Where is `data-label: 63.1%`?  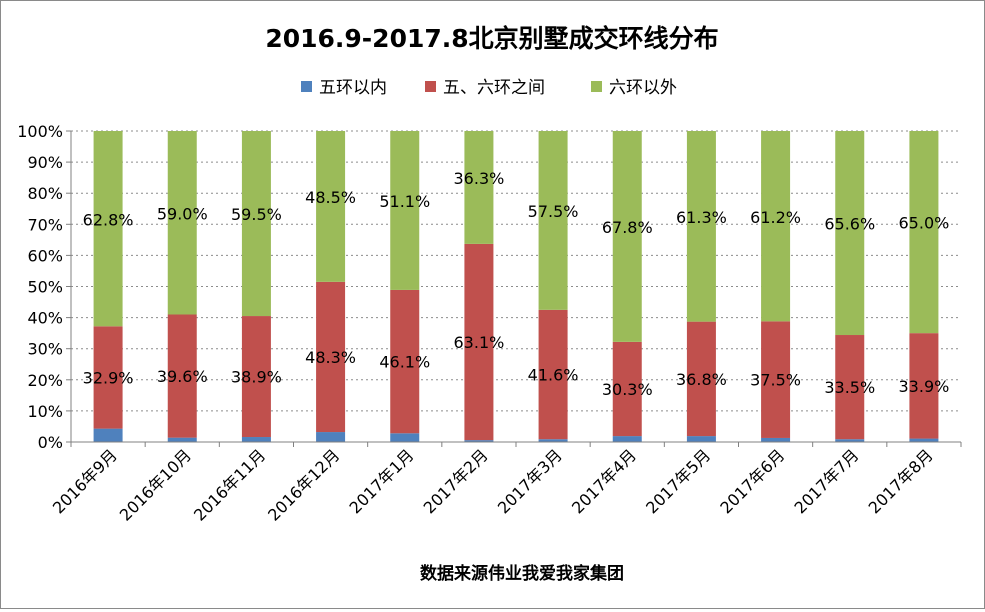 data-label: 63.1% is located at coordinates (479, 342).